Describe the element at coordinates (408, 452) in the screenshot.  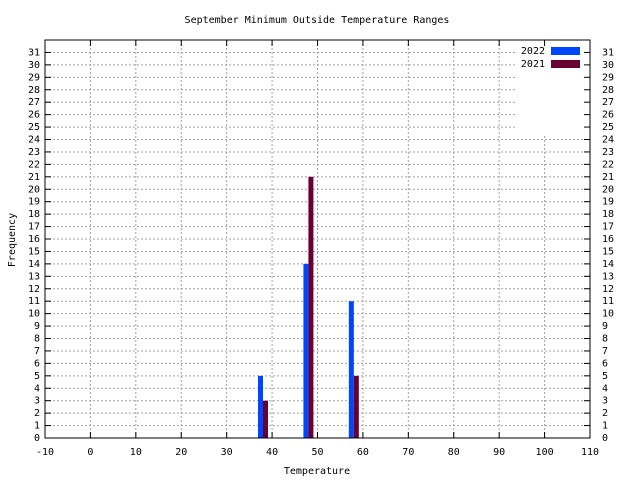
I see `x-tick-label: 70` at that location.